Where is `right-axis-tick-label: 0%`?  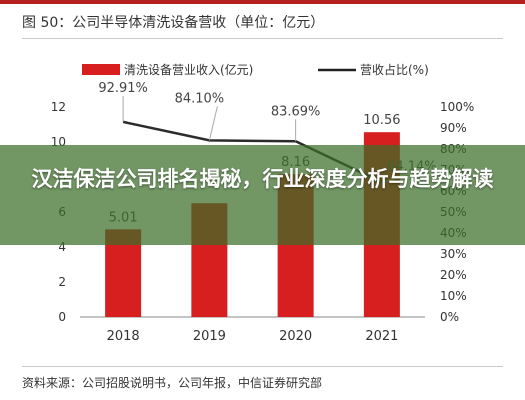 right-axis-tick-label: 0% is located at coordinates (449, 317).